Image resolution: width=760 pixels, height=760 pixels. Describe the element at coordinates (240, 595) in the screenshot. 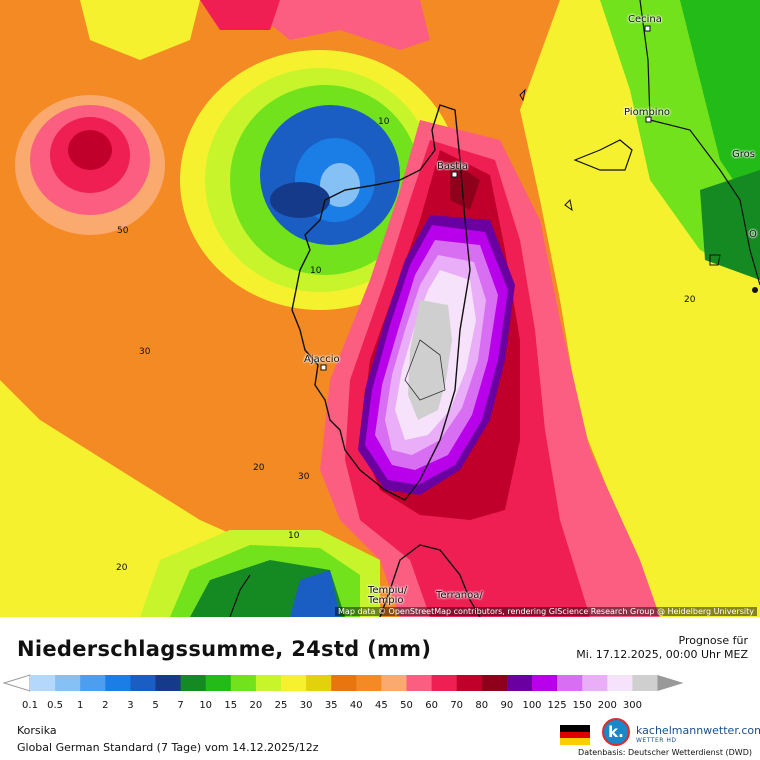

I see `sardinia-west-coastline` at that location.